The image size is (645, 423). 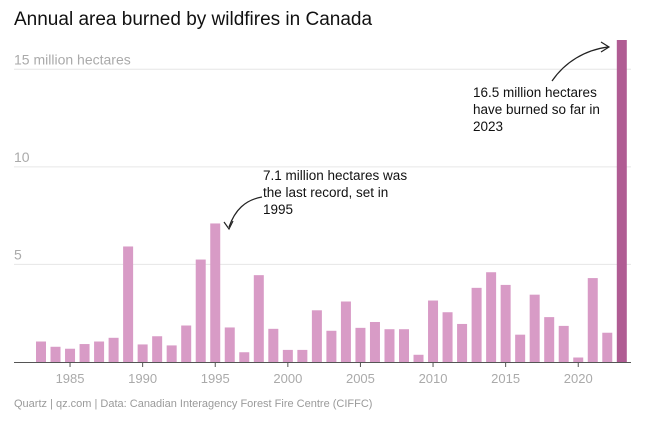 I want to click on bar-2021, so click(x=592, y=320).